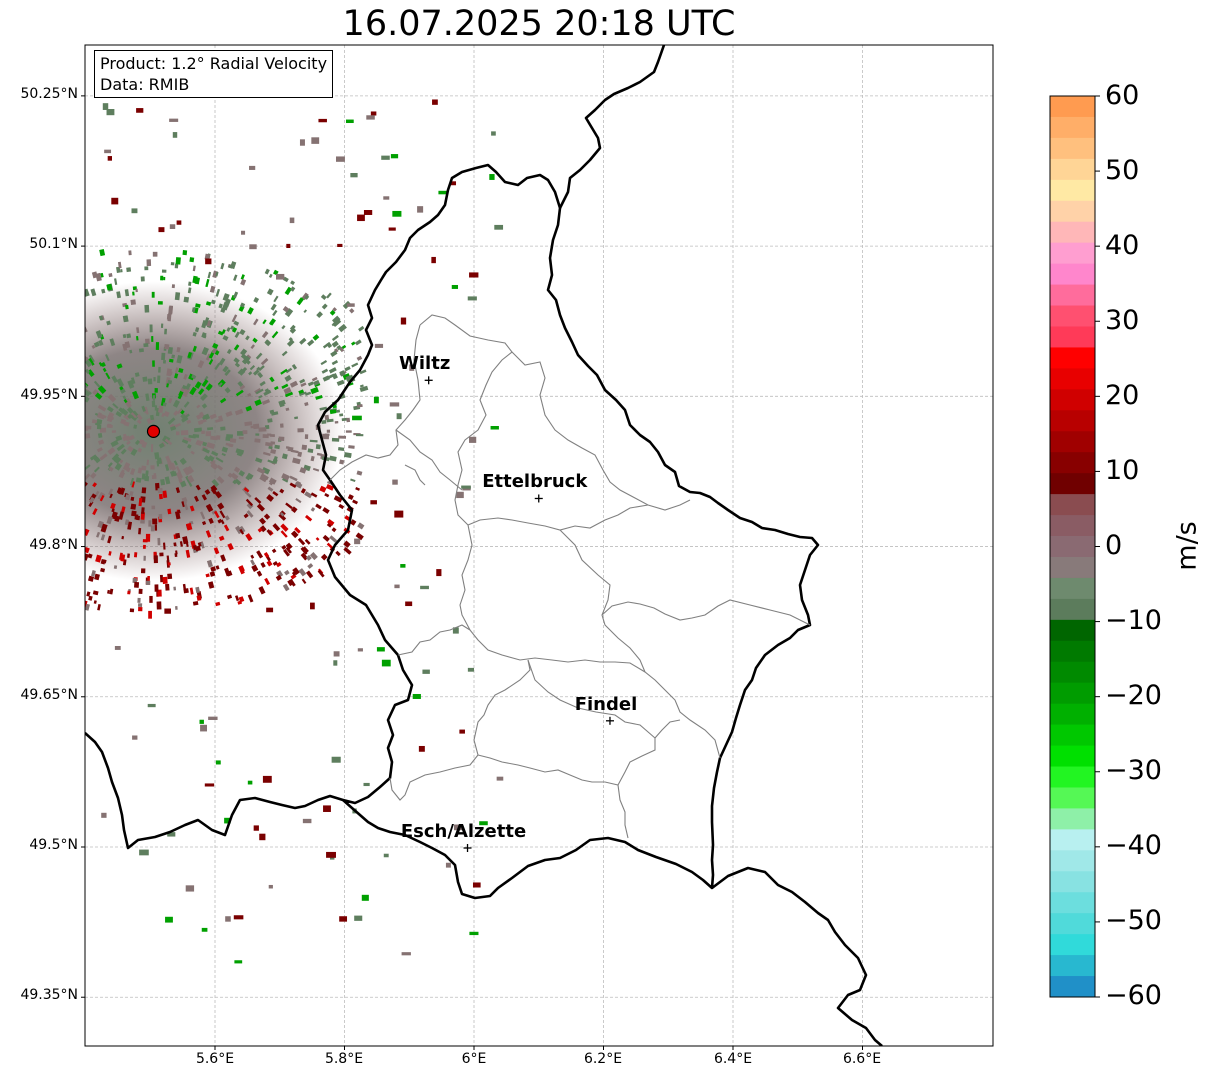 This screenshot has width=1207, height=1081. Describe the element at coordinates (539, 24) in the screenshot. I see `map-title: 16.07.2025 20:18 UTC` at that location.